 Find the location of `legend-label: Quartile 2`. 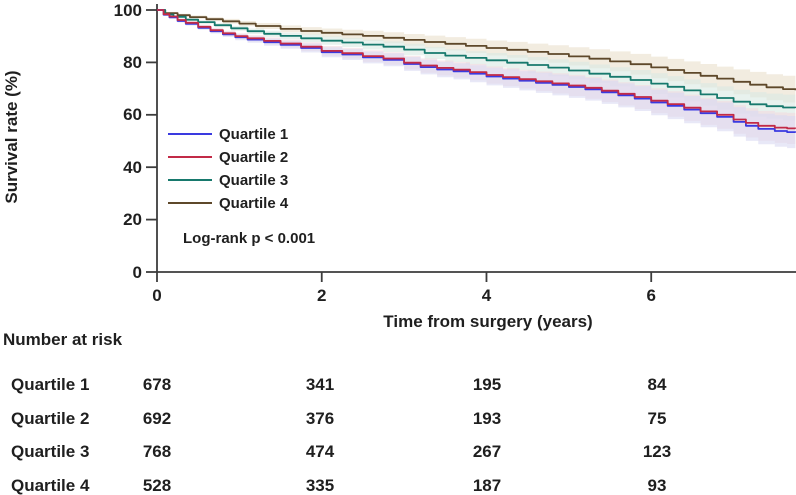

legend-label: Quartile 2 is located at coordinates (254, 157).